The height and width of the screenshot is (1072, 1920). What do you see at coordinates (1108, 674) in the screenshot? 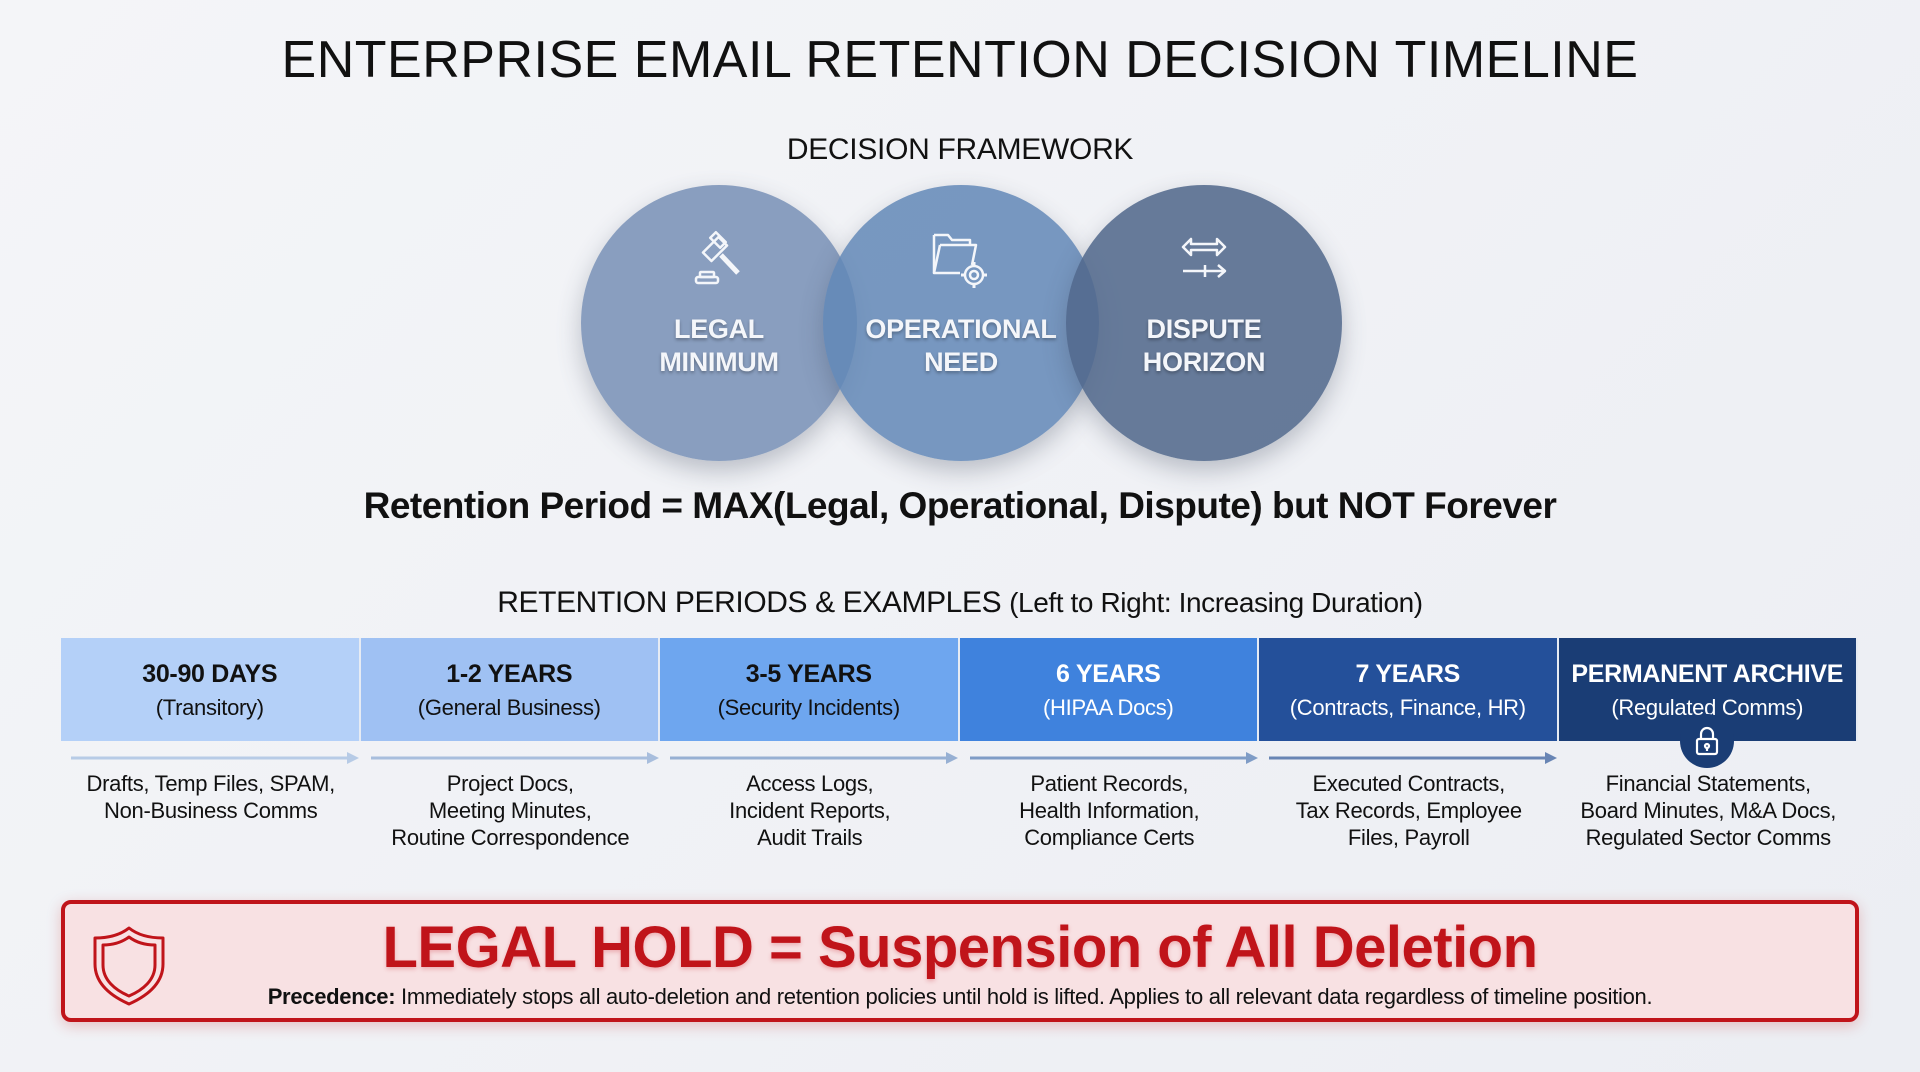
I see `band-title: 6 YEARS` at bounding box center [1108, 674].